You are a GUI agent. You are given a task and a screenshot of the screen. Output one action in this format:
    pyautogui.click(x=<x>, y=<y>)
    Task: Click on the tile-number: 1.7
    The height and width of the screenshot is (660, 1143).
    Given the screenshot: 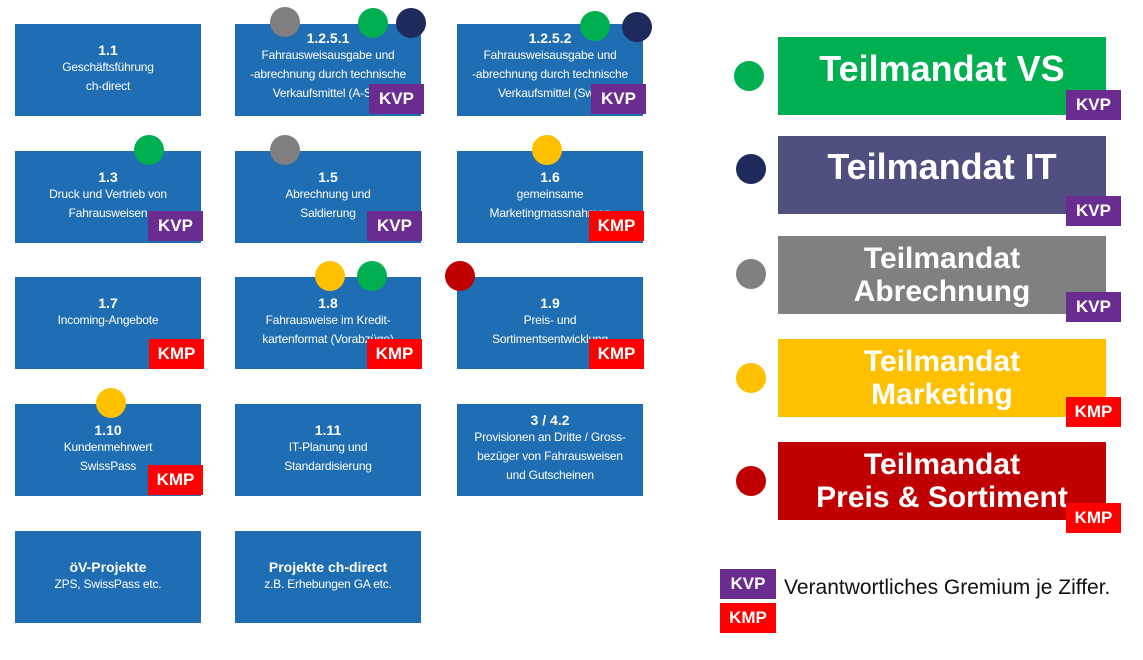 What is the action you would take?
    pyautogui.click(x=108, y=303)
    